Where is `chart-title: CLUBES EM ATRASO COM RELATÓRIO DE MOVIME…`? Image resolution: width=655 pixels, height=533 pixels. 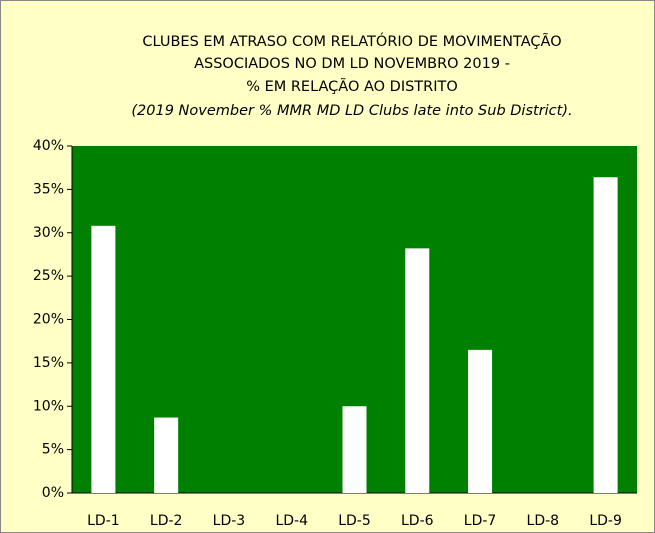
chart-title: CLUBES EM ATRASO COM RELATÓRIO DE MOVIME… is located at coordinates (351, 41).